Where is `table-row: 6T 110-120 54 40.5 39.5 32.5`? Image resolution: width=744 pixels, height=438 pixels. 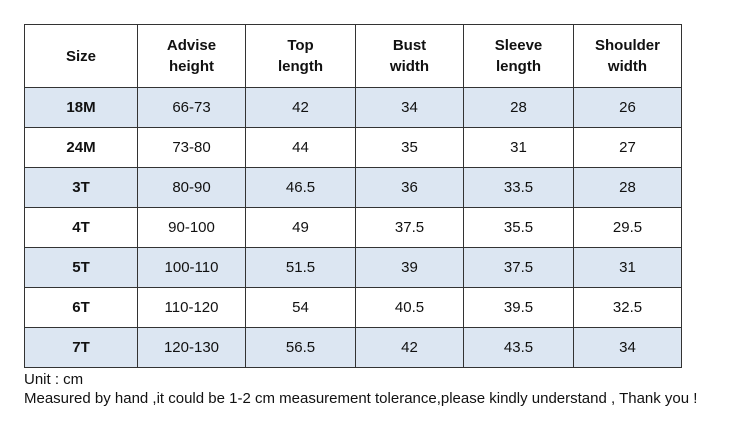 table-row: 6T 110-120 54 40.5 39.5 32.5 is located at coordinates (353, 307).